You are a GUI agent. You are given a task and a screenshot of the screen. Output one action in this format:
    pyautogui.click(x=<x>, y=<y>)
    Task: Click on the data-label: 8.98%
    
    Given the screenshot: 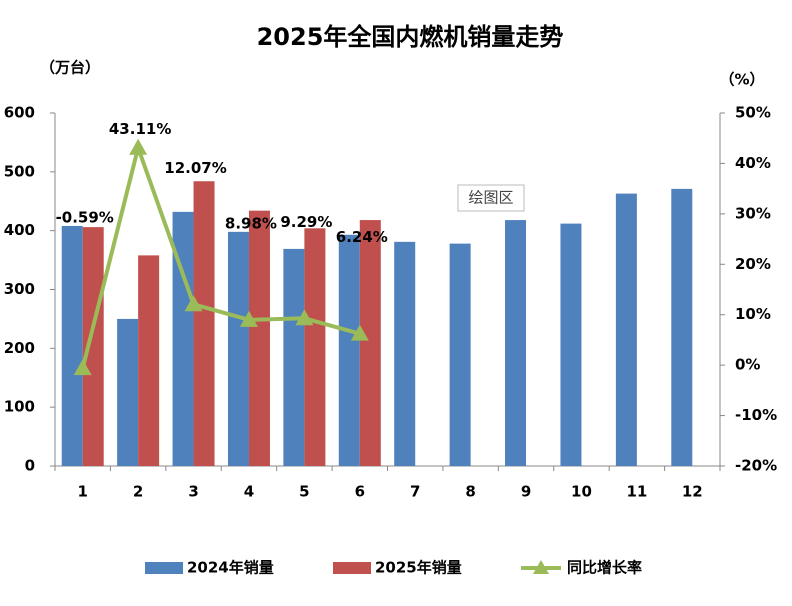 What is the action you would take?
    pyautogui.click(x=251, y=223)
    